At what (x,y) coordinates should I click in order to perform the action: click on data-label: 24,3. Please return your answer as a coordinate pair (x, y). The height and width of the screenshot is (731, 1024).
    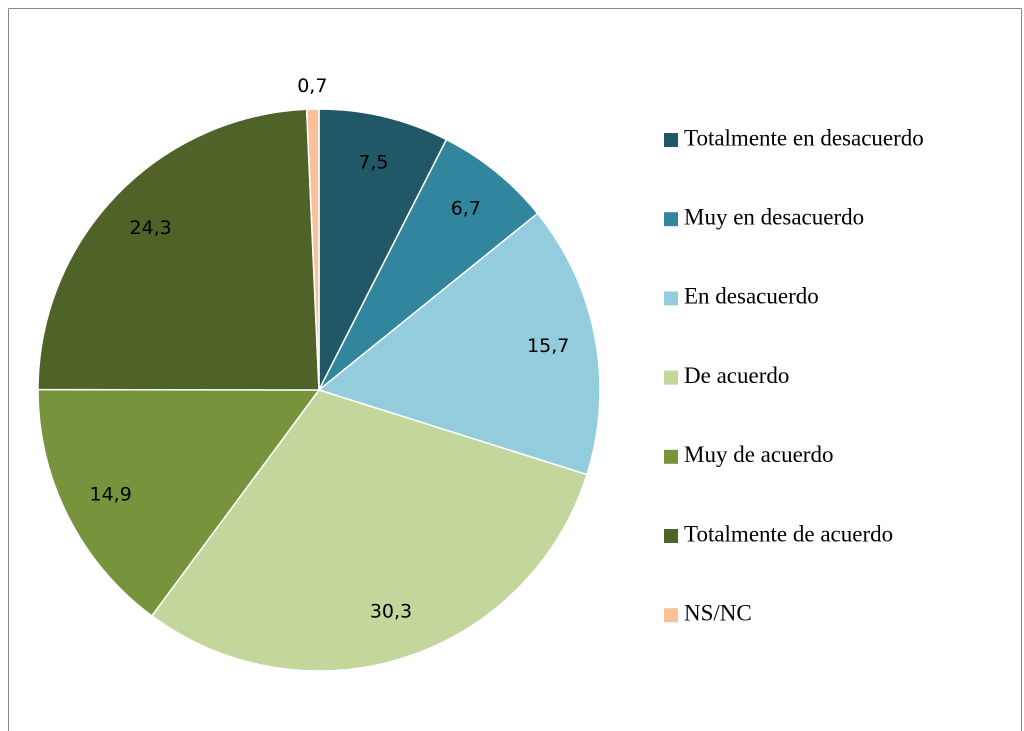
    Looking at the image, I should click on (150, 228).